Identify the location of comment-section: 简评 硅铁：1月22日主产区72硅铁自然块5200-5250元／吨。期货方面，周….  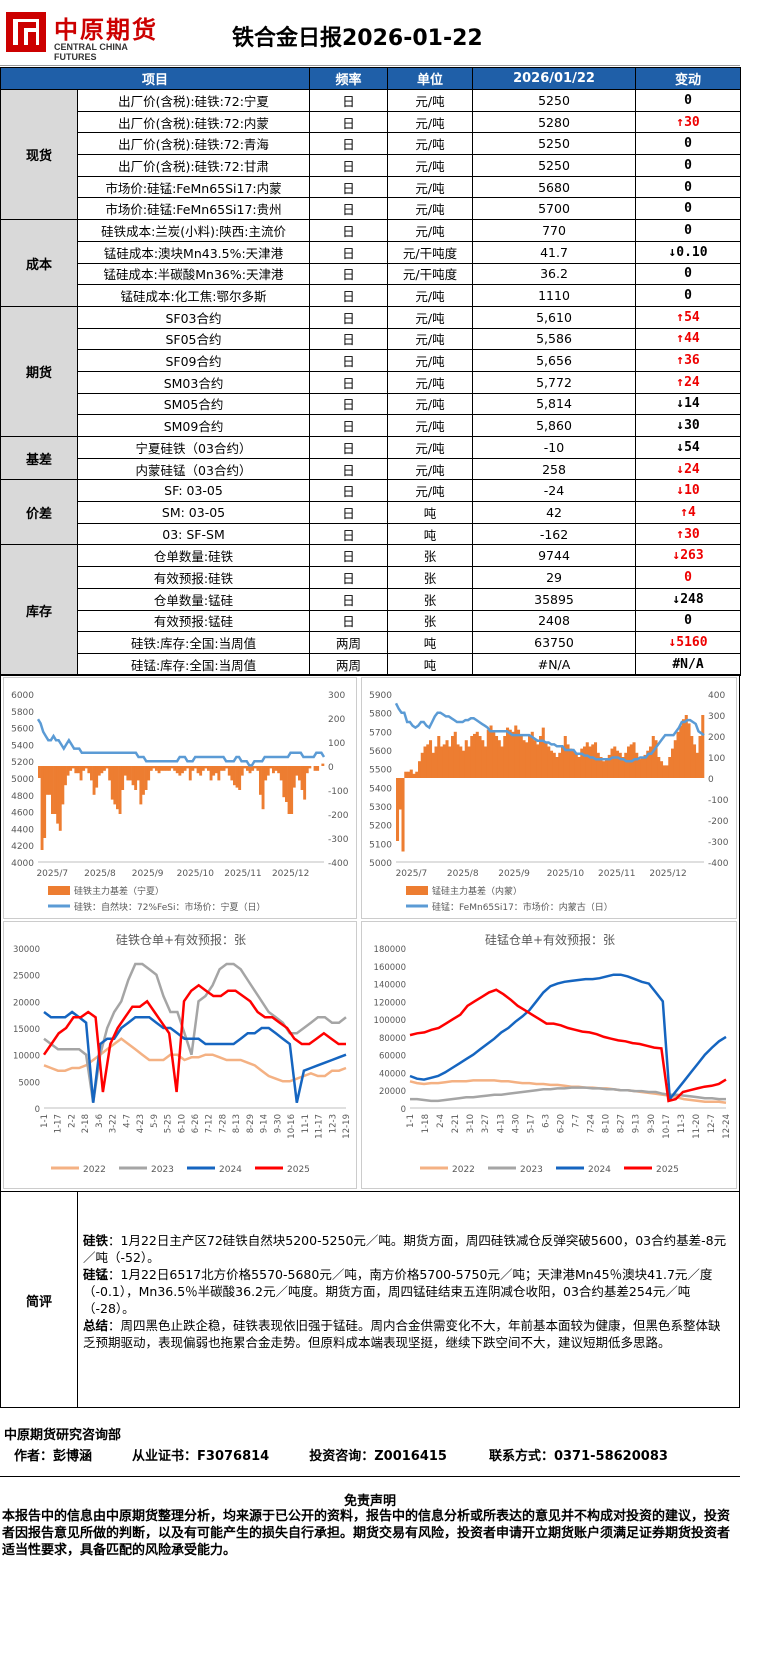
(370, 1300).